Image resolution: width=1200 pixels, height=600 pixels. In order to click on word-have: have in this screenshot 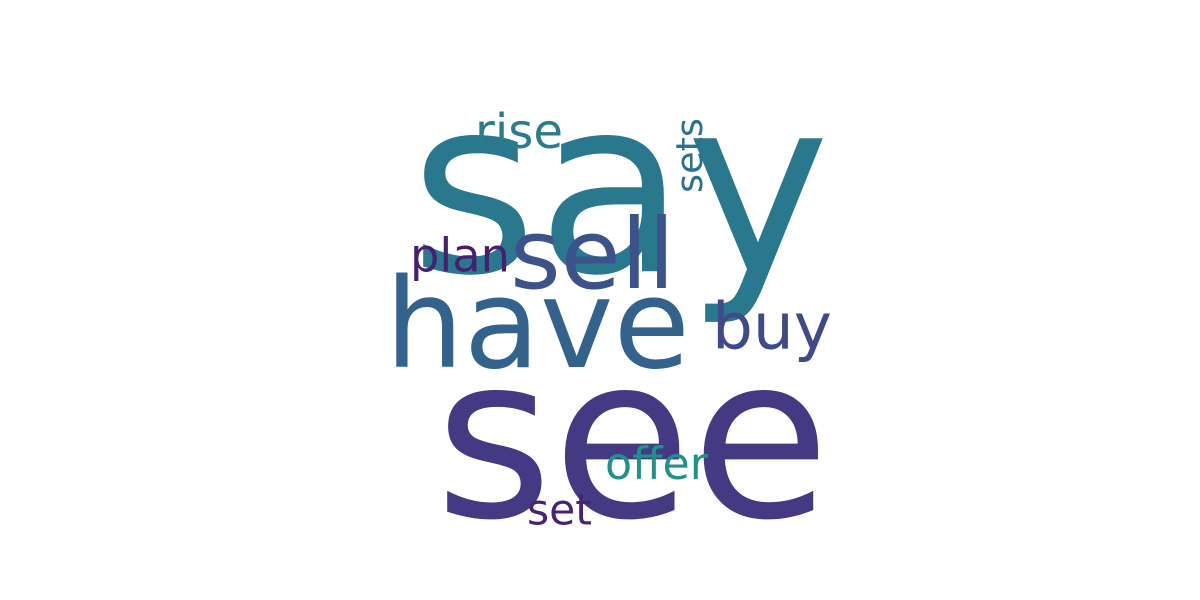, I will do `click(537, 324)`.